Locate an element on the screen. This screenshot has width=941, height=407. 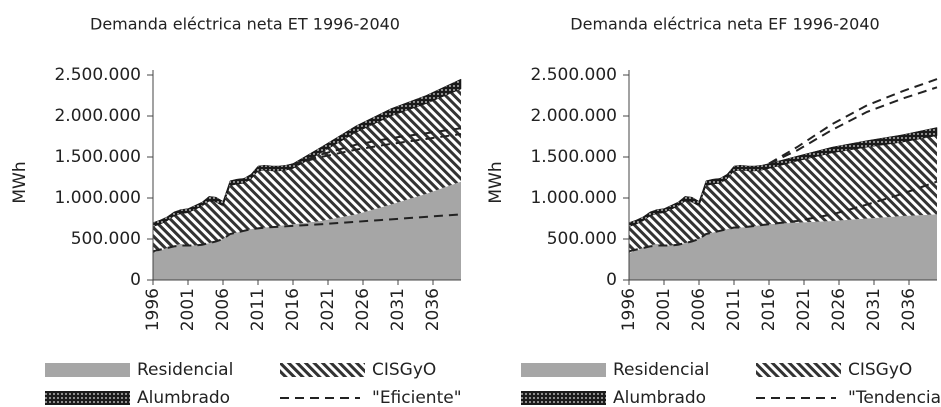
legend-label: "Tendencial" is located at coordinates (894, 397).